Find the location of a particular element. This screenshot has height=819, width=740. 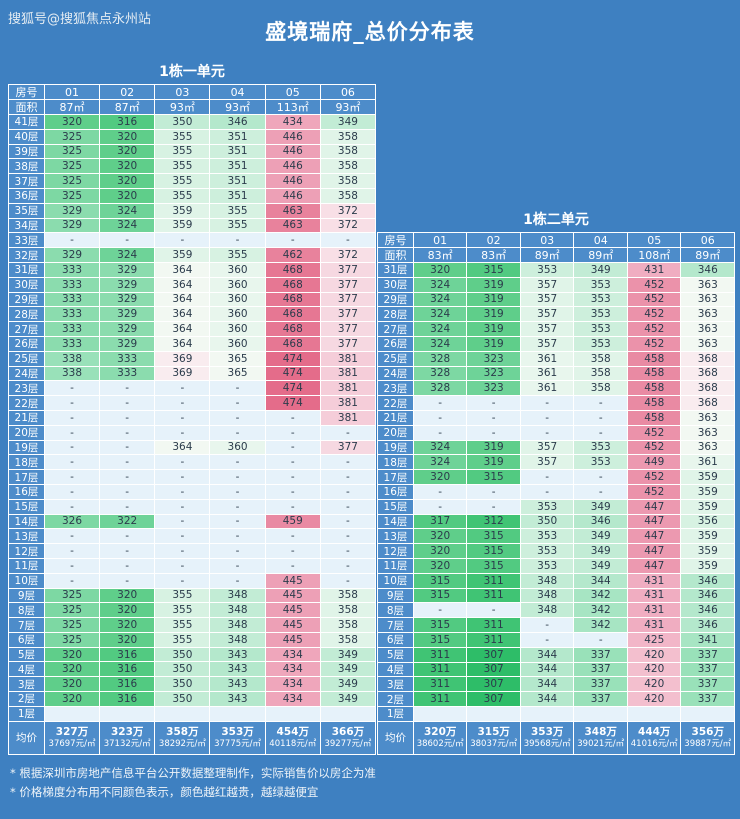

price-cell: 319 is located at coordinates (494, 315).